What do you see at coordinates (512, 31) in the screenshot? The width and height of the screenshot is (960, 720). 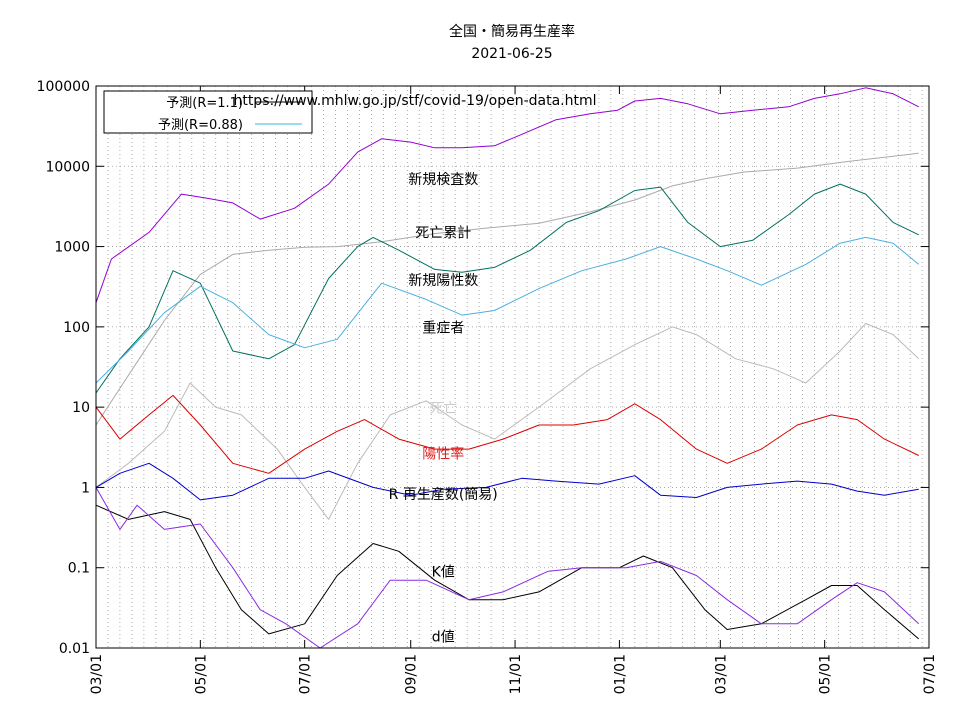 I see `chart-title: 全国・簡易再生産率` at bounding box center [512, 31].